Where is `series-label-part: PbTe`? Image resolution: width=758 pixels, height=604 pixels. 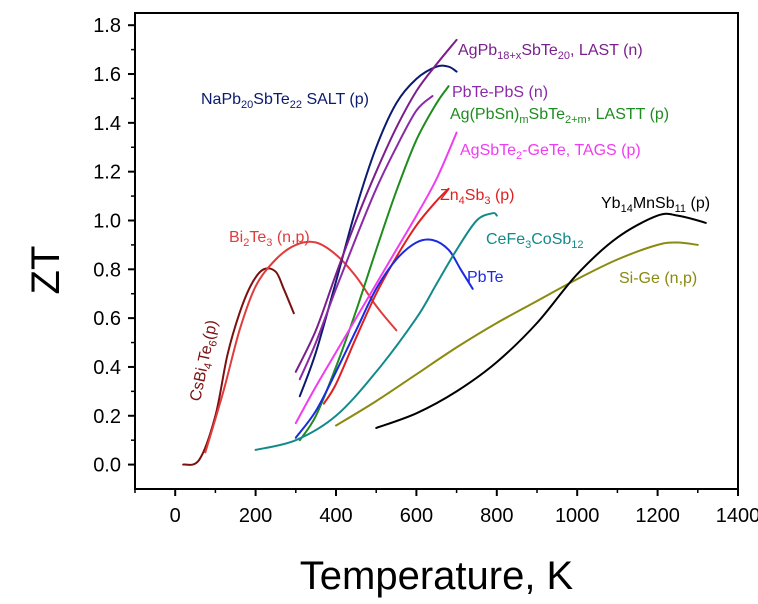 series-label-part: PbTe is located at coordinates (485, 277).